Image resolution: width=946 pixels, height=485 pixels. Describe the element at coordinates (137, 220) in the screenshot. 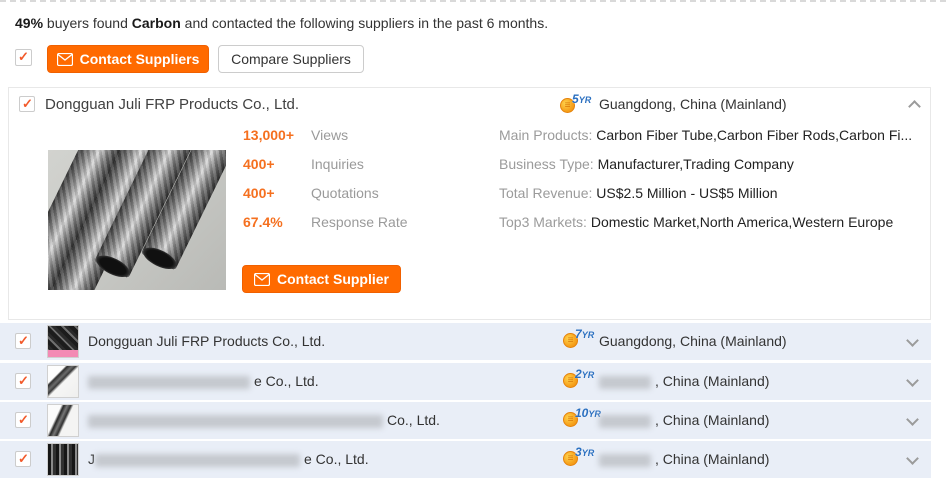

I see `product-image-carbon-tubes` at that location.